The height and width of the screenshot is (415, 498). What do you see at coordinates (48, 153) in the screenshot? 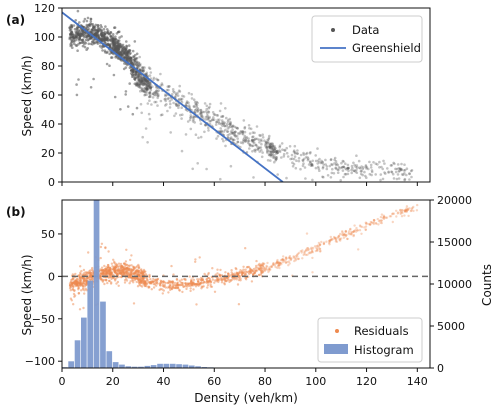
I see `y-tick-label-a: 20` at bounding box center [48, 153].